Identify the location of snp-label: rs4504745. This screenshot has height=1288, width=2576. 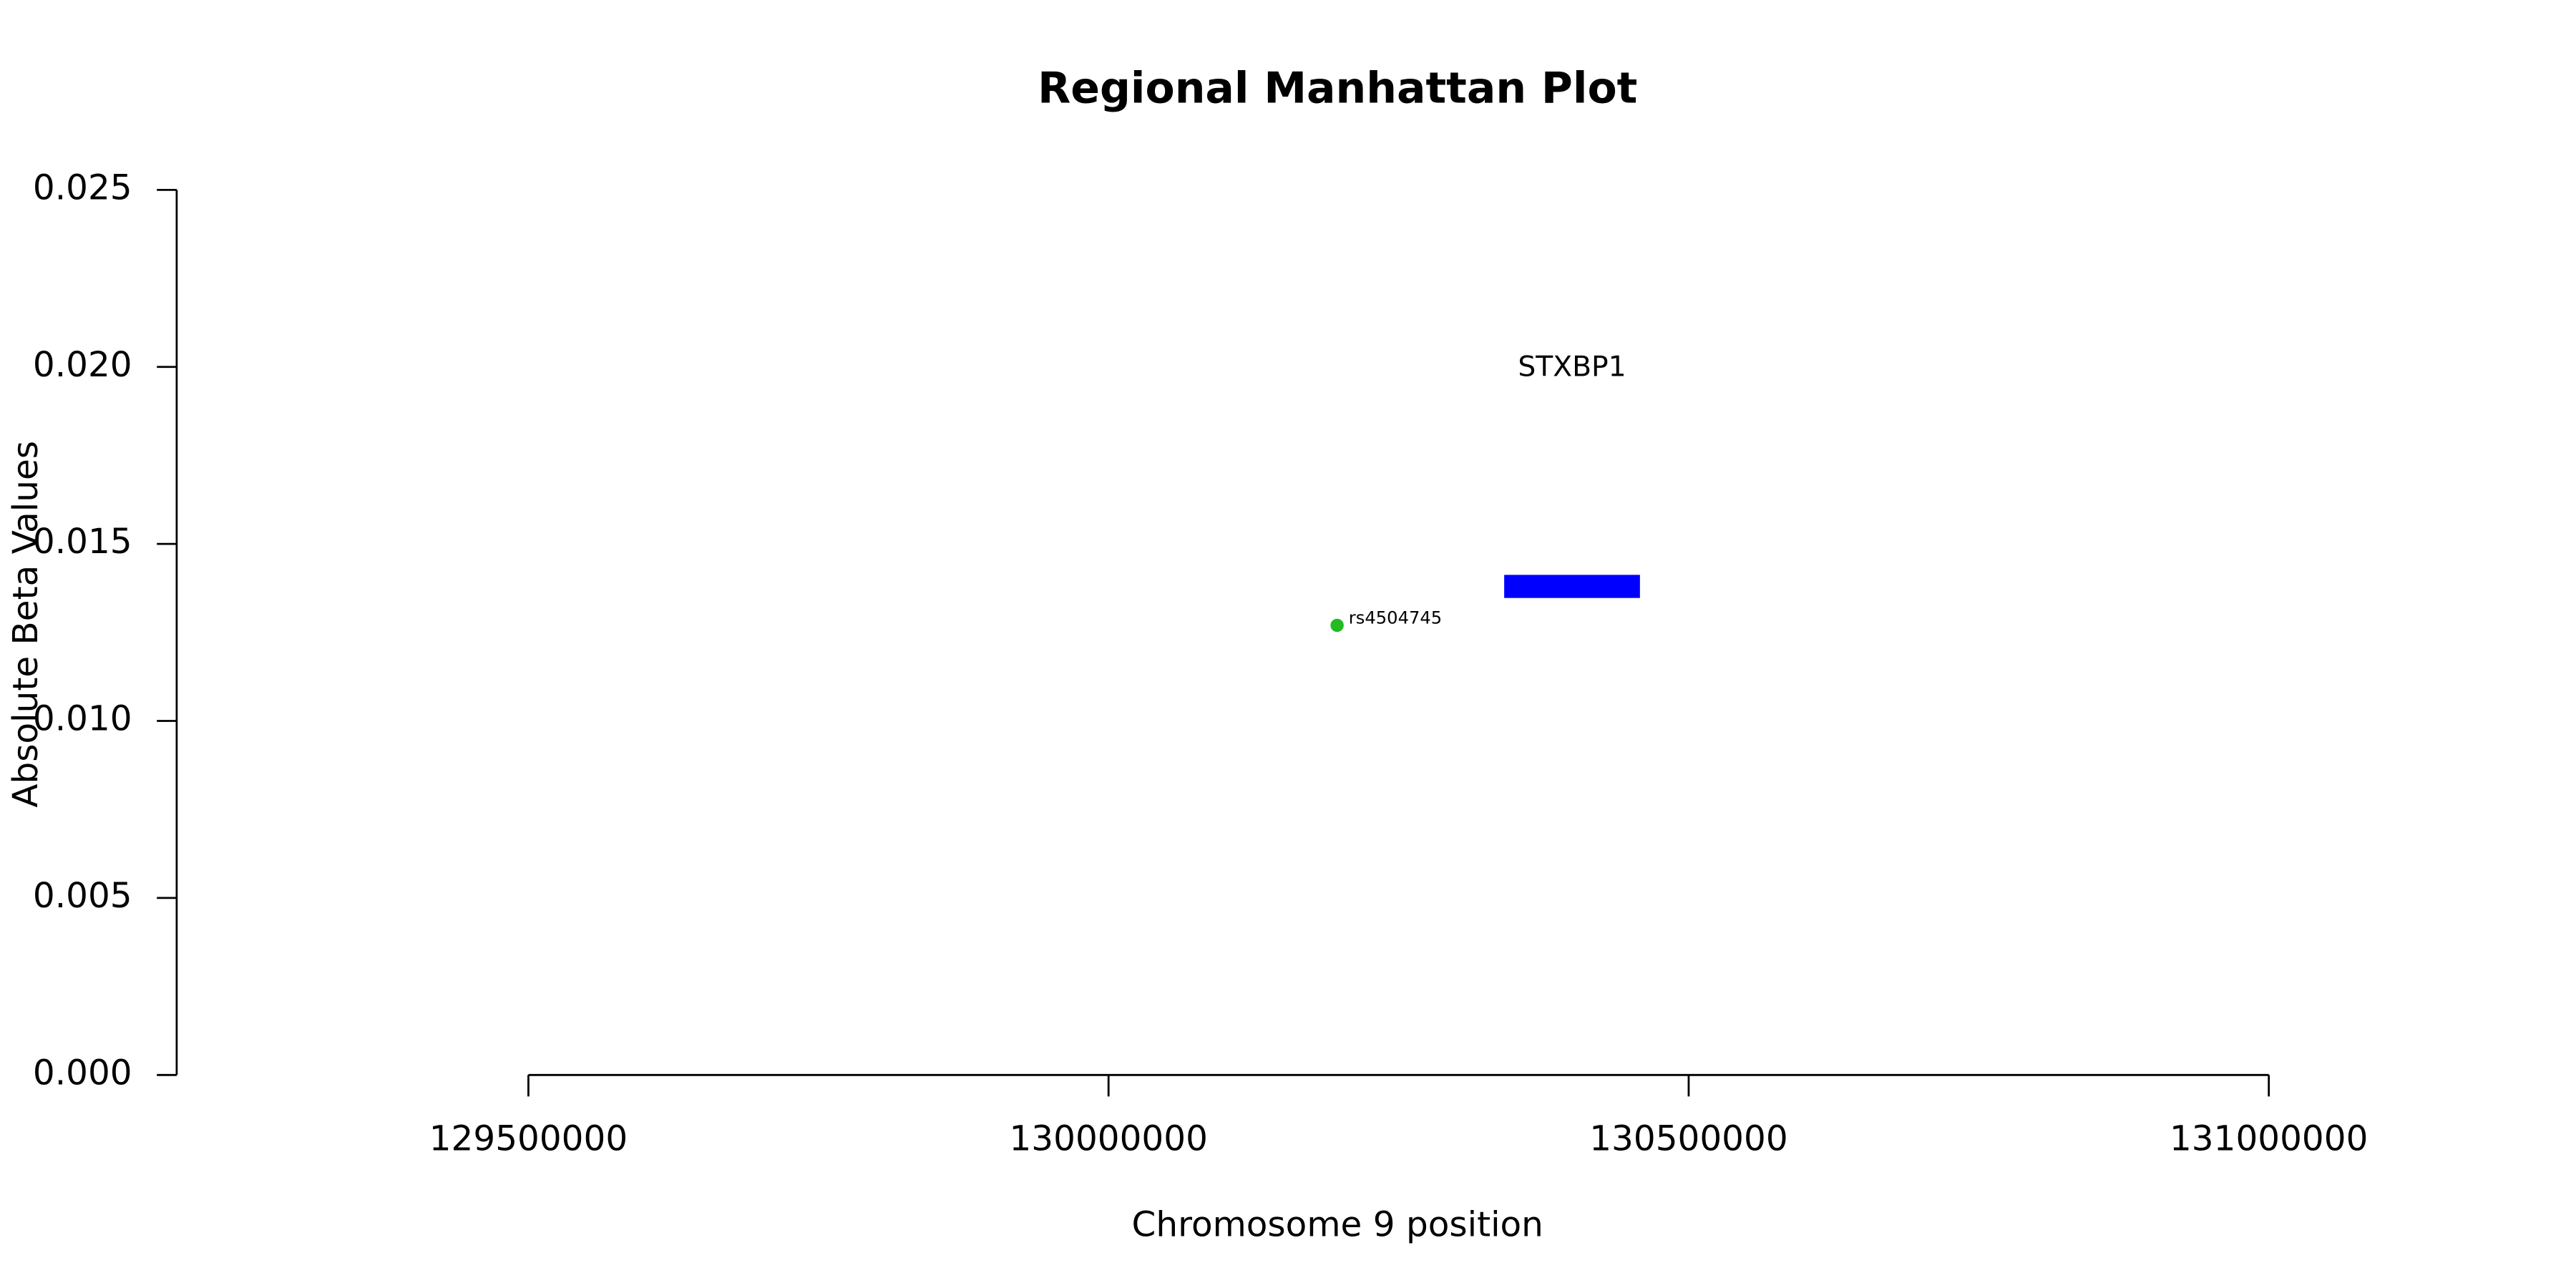
(1395, 618).